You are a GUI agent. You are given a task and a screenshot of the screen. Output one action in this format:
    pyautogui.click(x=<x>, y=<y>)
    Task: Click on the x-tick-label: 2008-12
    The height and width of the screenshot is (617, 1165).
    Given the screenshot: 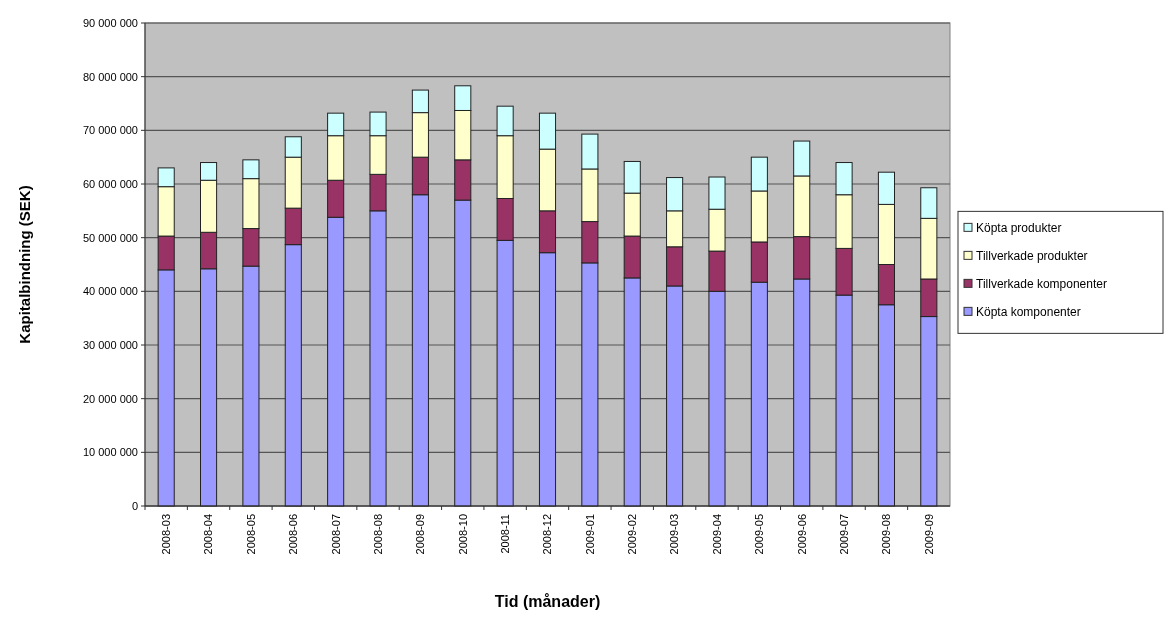 What is the action you would take?
    pyautogui.click(x=547, y=534)
    